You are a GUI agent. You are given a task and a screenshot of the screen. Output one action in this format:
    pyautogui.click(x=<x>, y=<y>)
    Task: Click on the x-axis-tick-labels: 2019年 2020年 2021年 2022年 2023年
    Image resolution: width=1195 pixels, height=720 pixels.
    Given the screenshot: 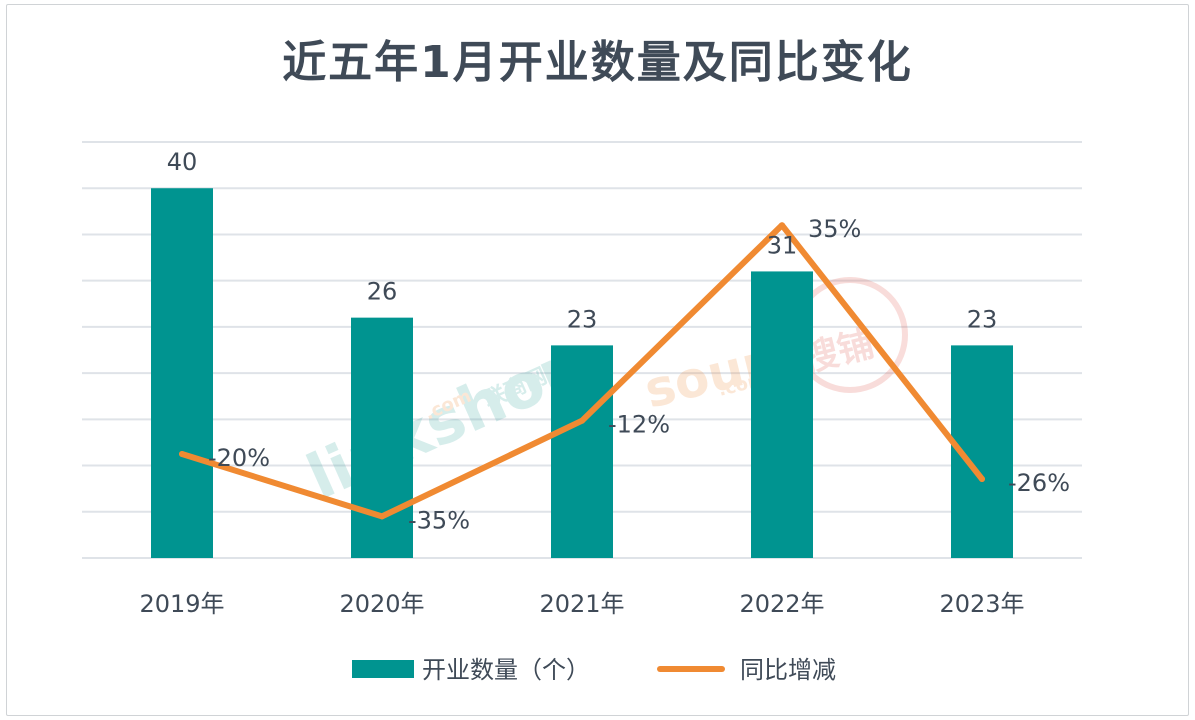 What is the action you would take?
    pyautogui.click(x=581, y=604)
    